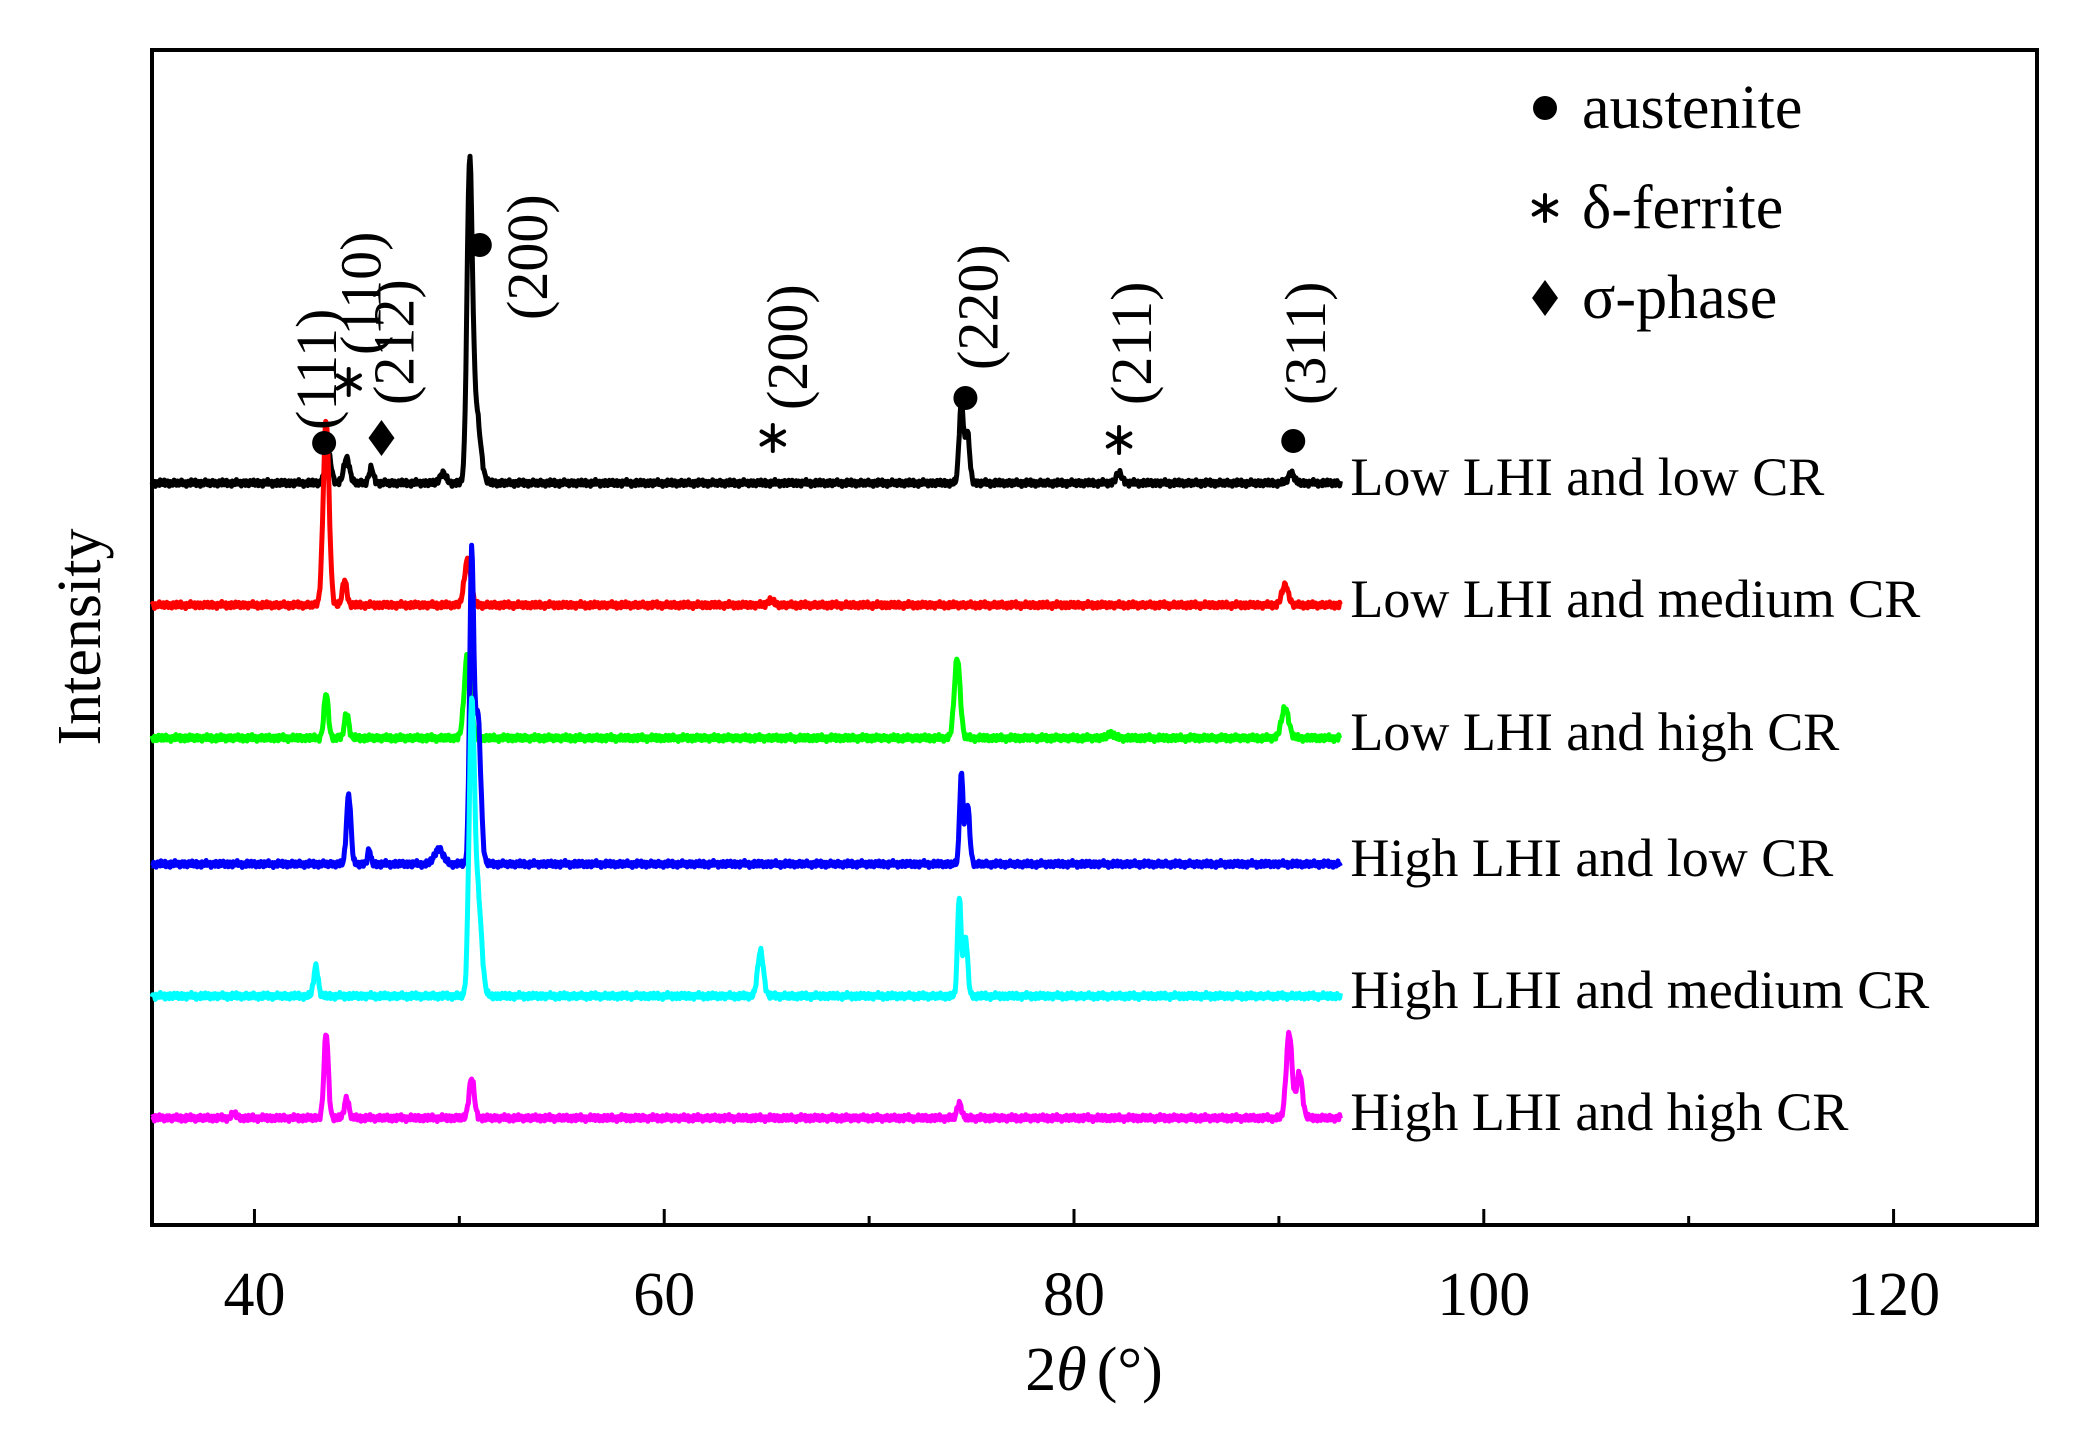 The height and width of the screenshot is (1430, 2092). I want to click on x-axis-label-symbol: θ, so click(1071, 1370).